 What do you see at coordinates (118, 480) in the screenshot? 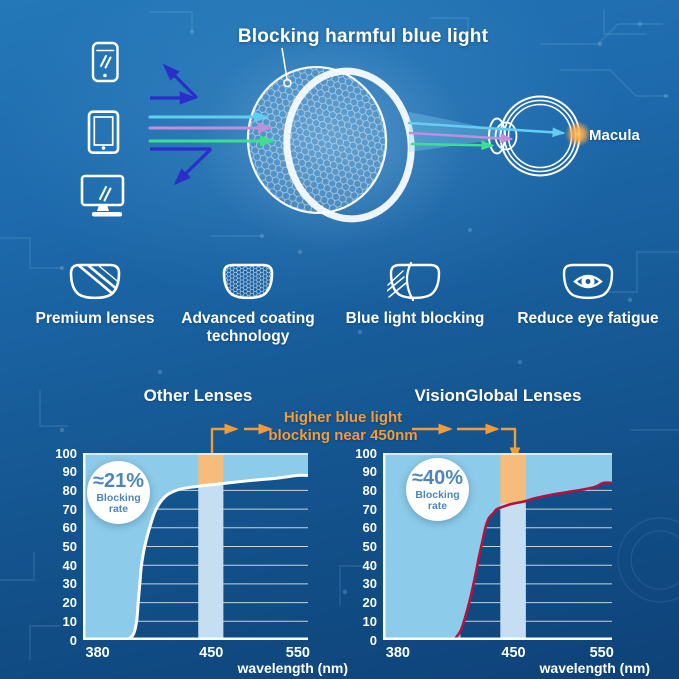
I see `blocking-rate-value: ≈21%` at bounding box center [118, 480].